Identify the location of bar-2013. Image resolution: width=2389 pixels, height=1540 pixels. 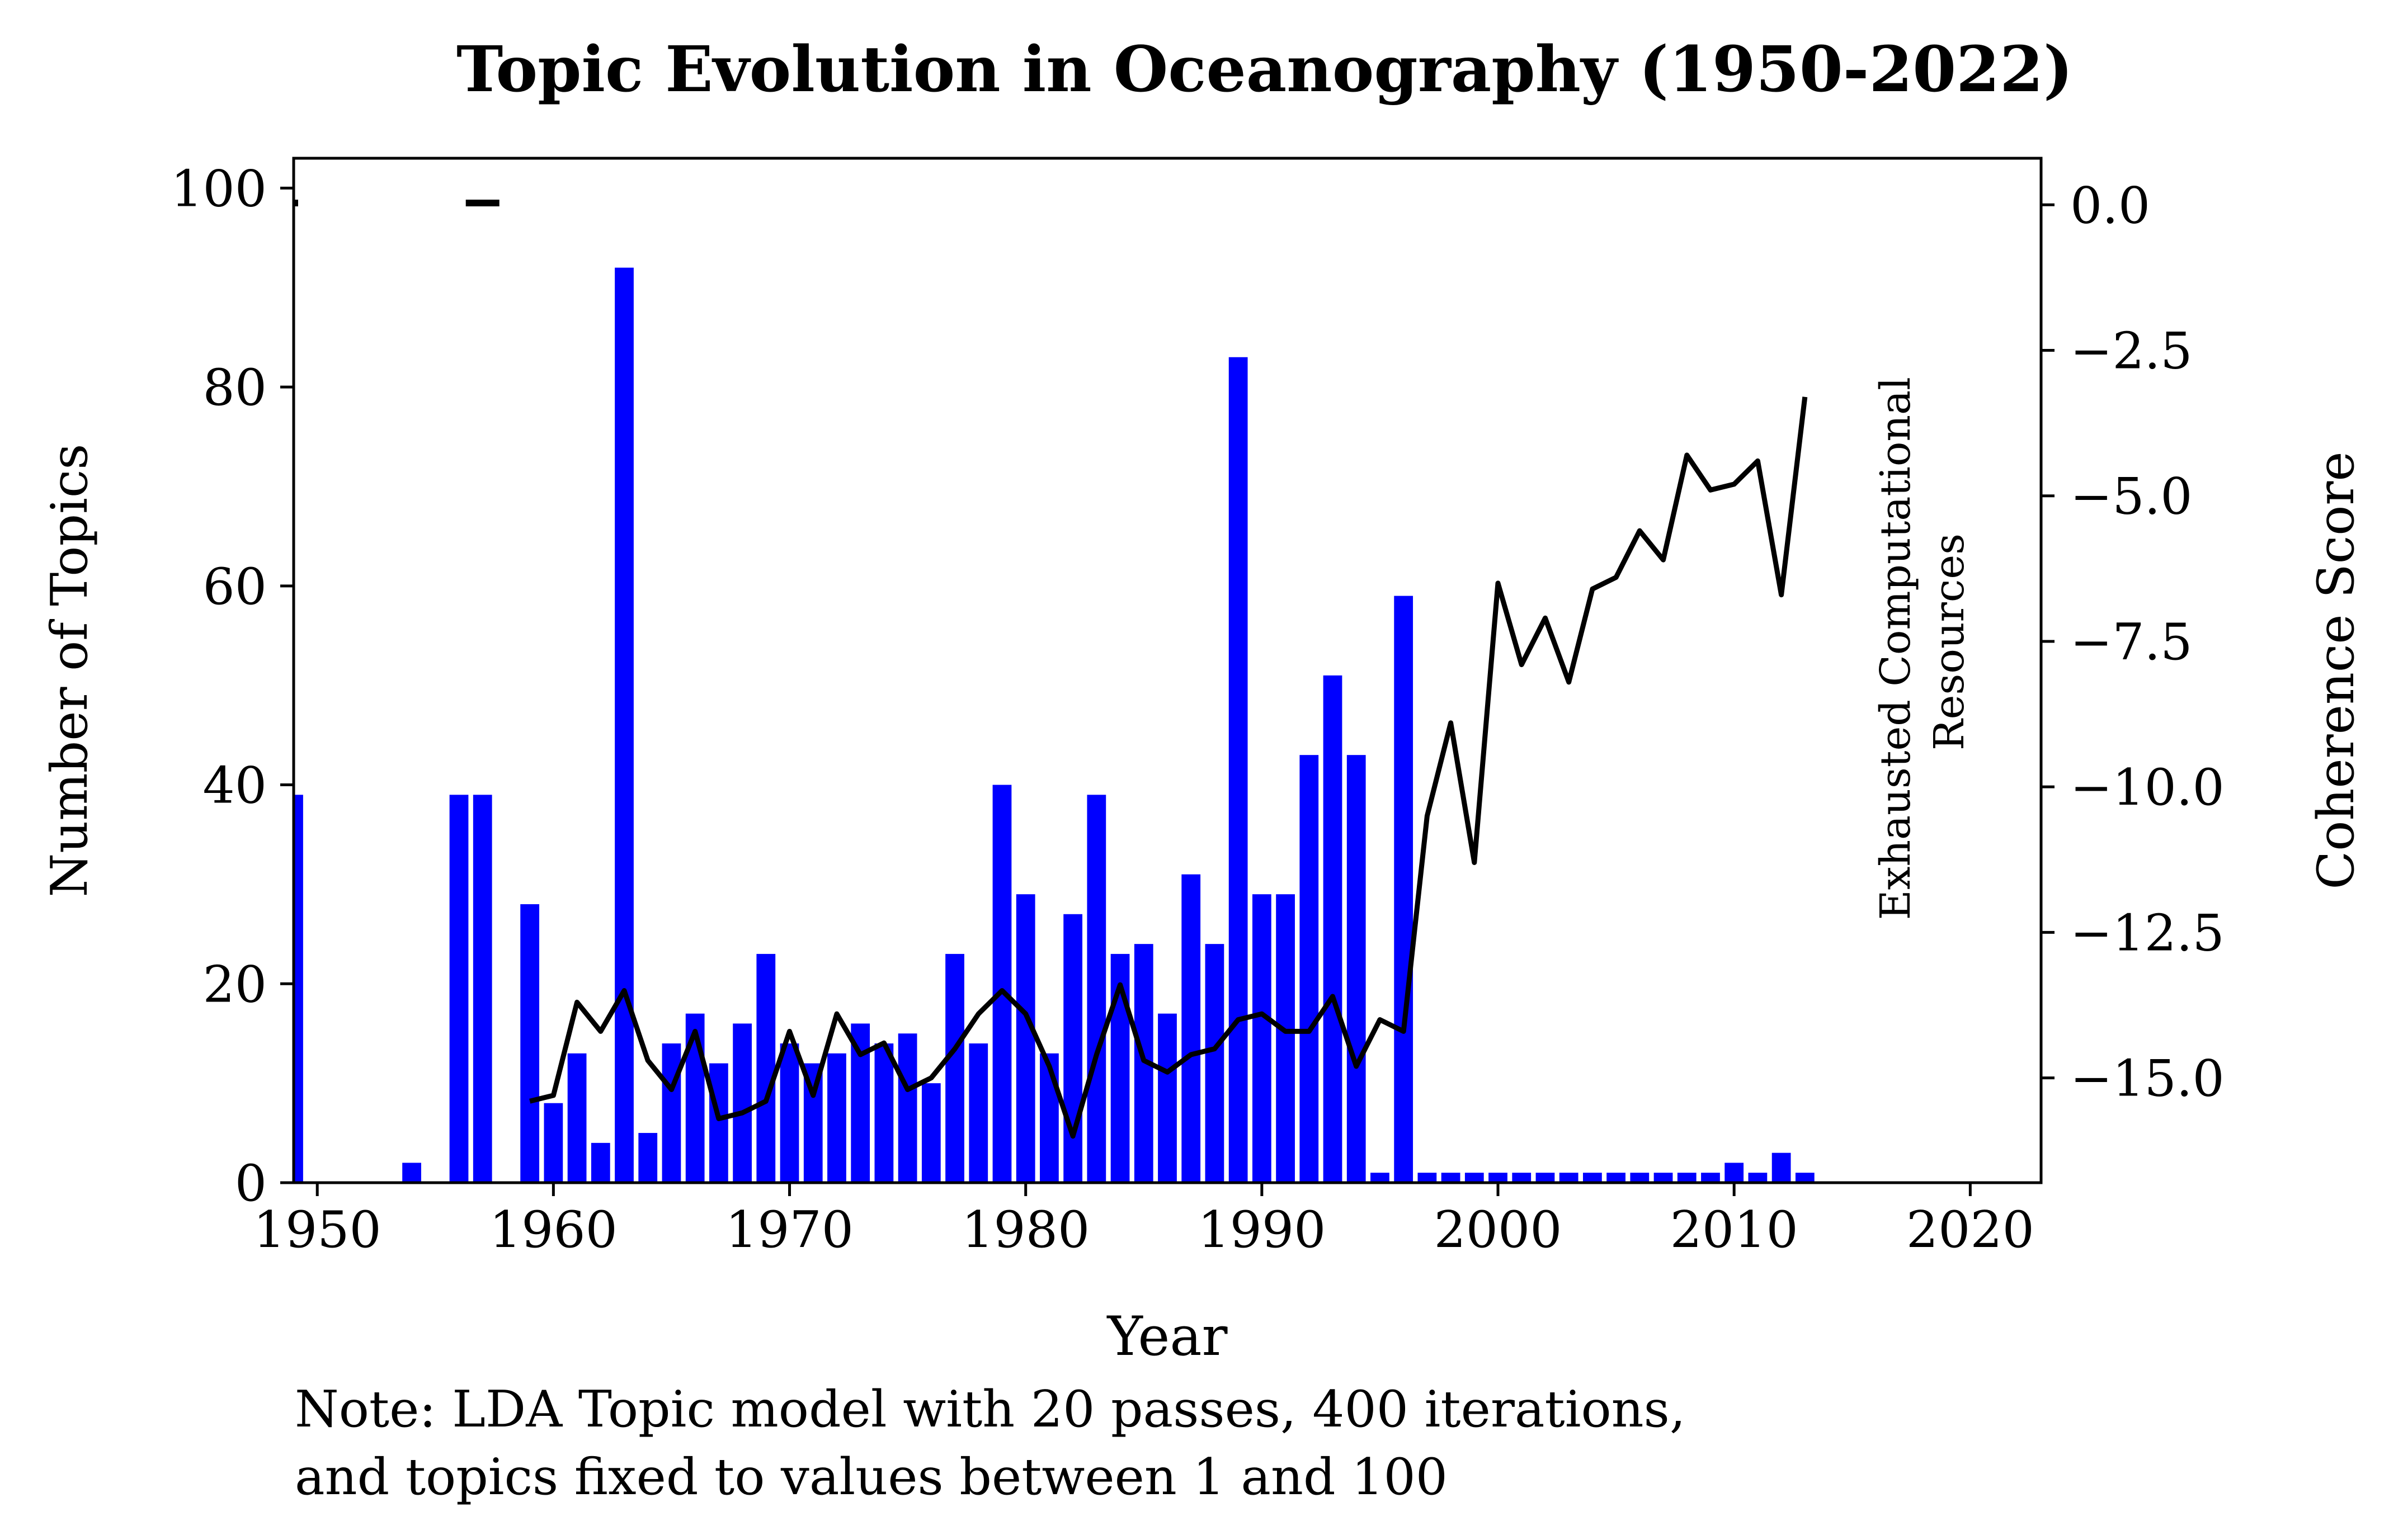
(1805, 1178).